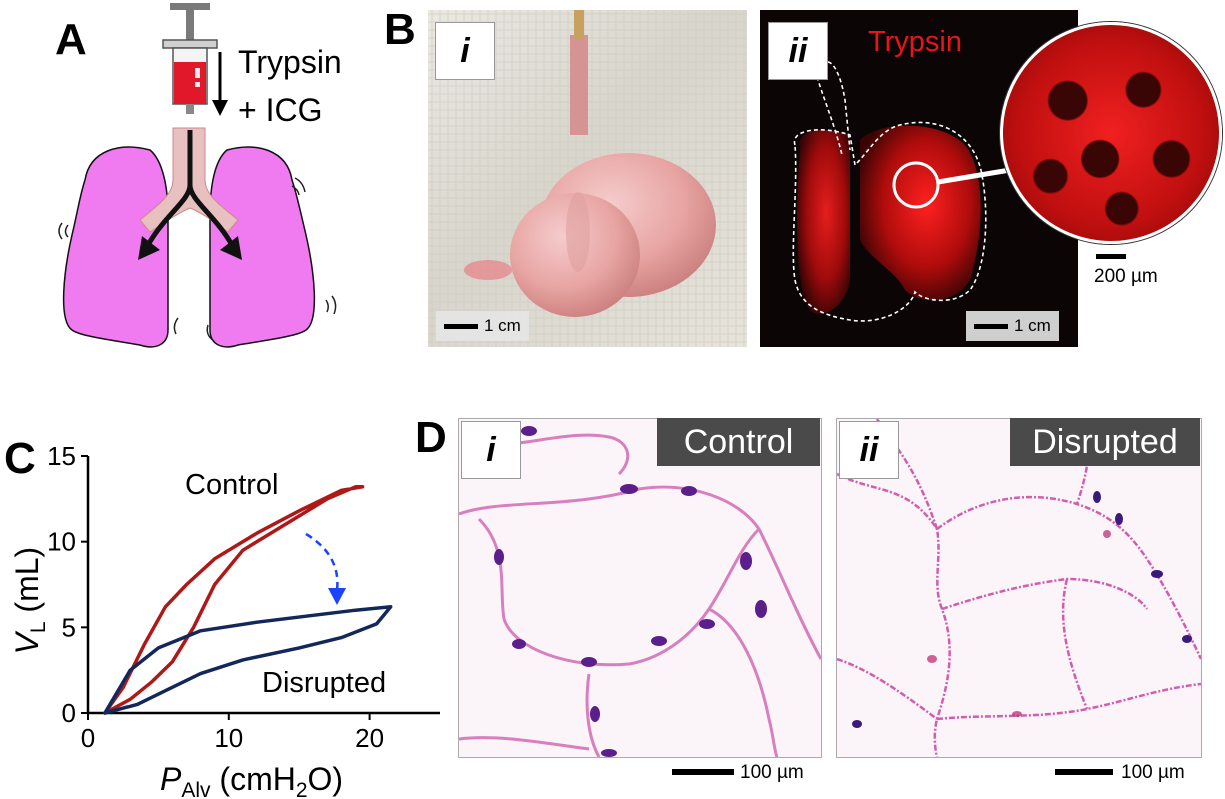  Describe the element at coordinates (322, 561) in the screenshot. I see `shift-arrow` at that location.